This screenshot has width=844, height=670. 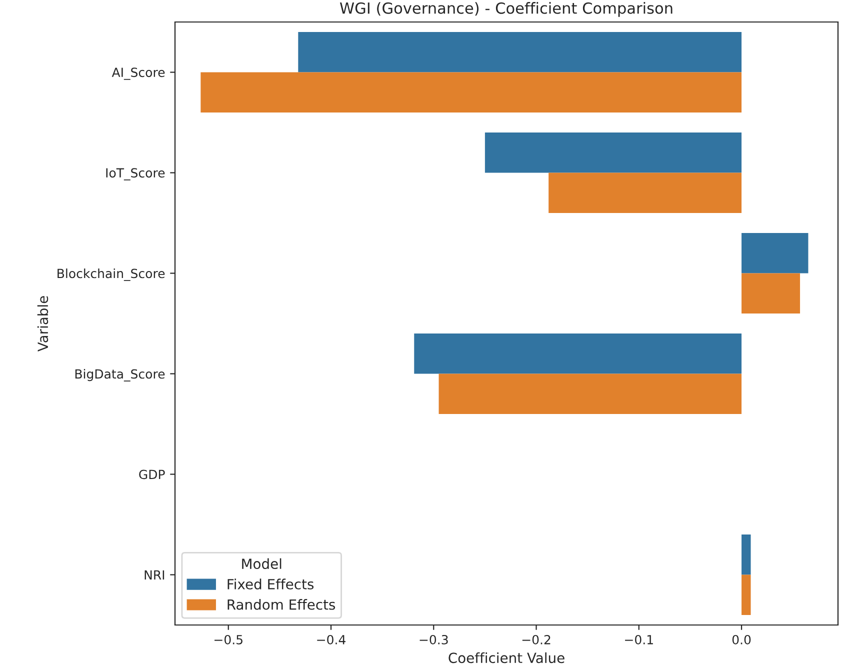 What do you see at coordinates (120, 375) in the screenshot?
I see `y-tick-label: BigData_Score` at bounding box center [120, 375].